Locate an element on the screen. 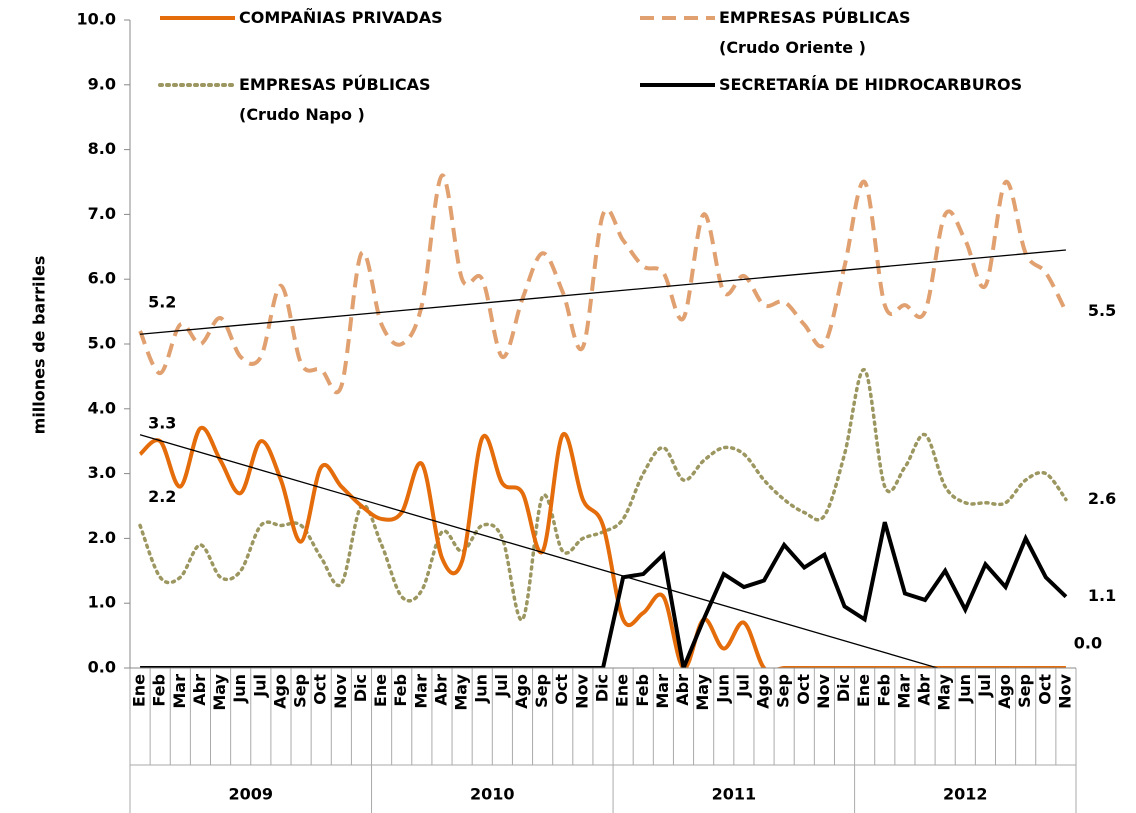  y-tick-label: 6.0 is located at coordinates (102, 278).